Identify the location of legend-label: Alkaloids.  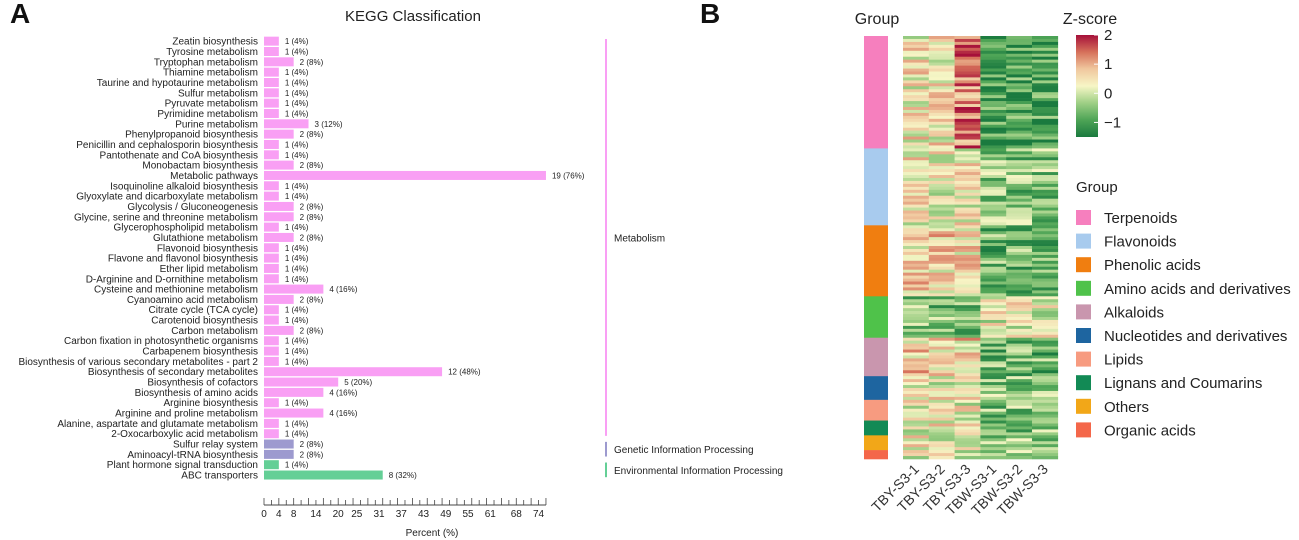
(1134, 312).